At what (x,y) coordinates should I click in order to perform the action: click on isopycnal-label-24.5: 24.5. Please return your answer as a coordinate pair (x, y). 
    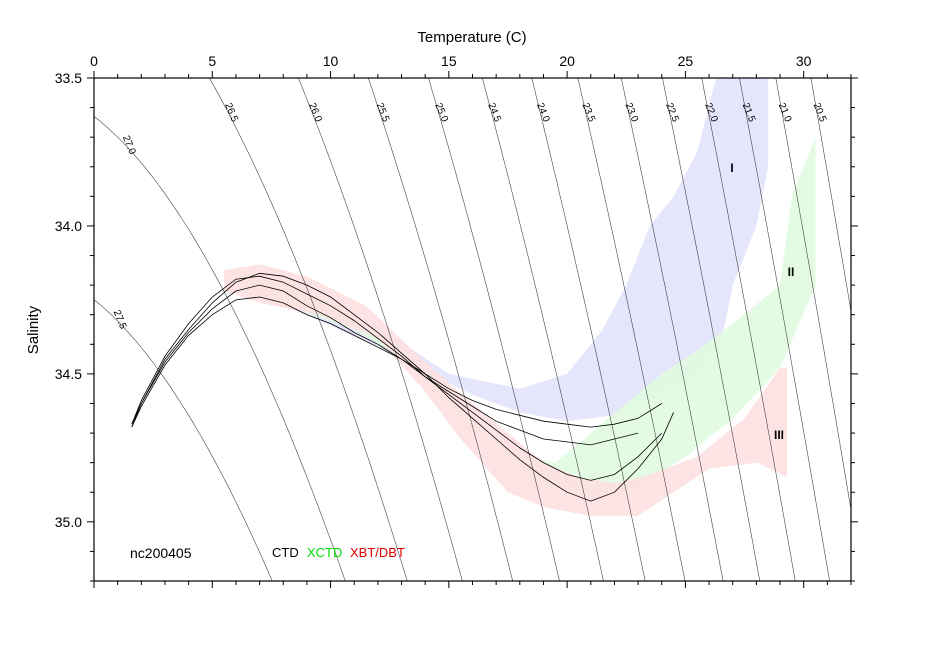
    Looking at the image, I should click on (494, 113).